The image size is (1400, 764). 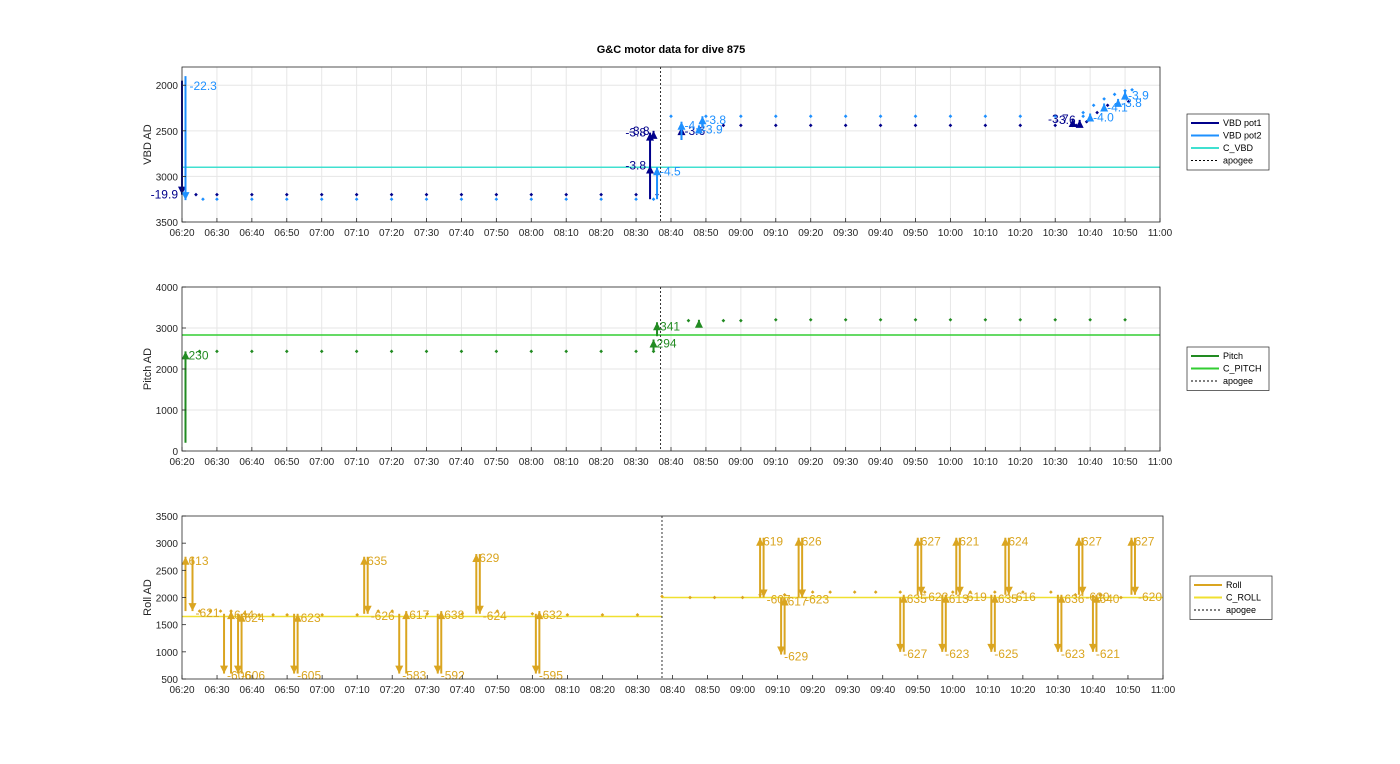 What do you see at coordinates (454, 615) in the screenshot?
I see `annotation-label: 638` at bounding box center [454, 615].